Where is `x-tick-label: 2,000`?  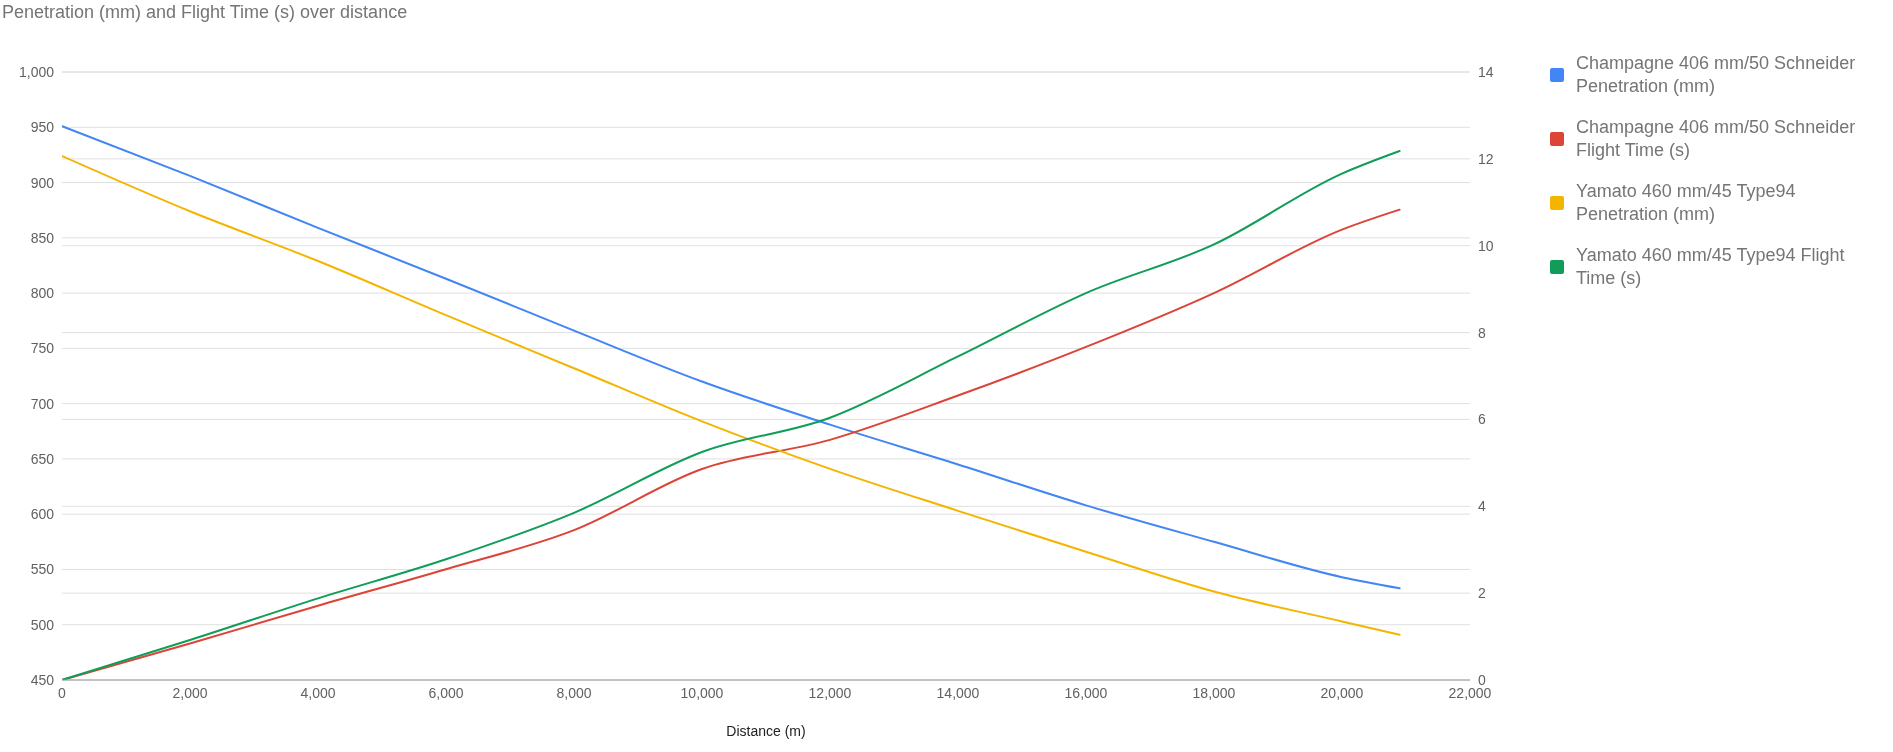 x-tick-label: 2,000 is located at coordinates (190, 692).